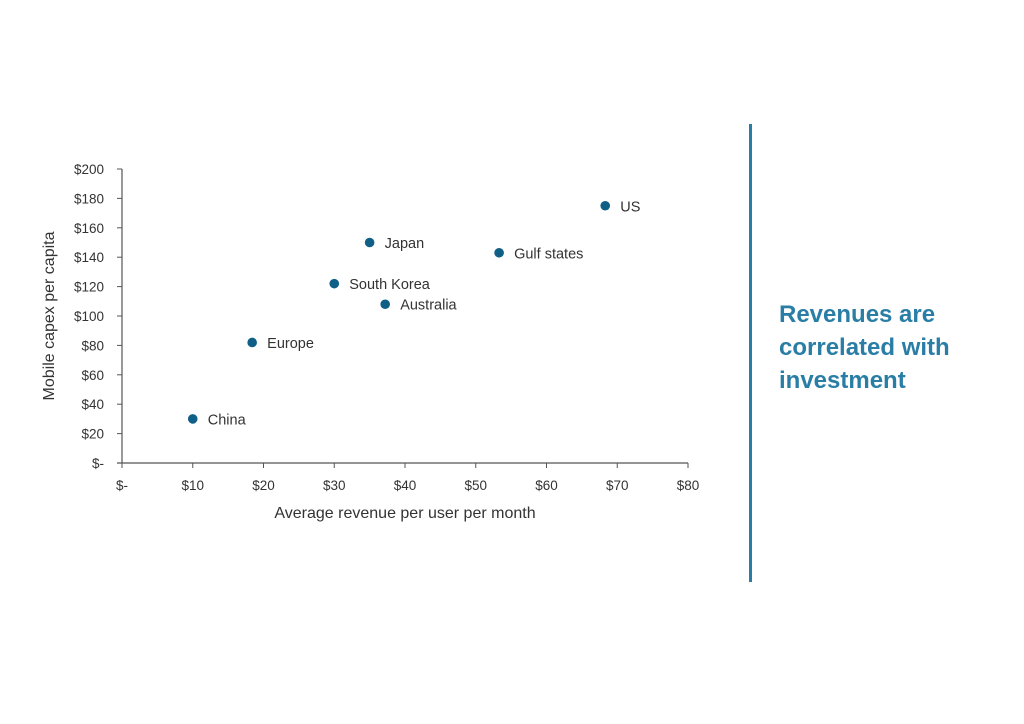  I want to click on x-tick-label: $-, so click(122, 485).